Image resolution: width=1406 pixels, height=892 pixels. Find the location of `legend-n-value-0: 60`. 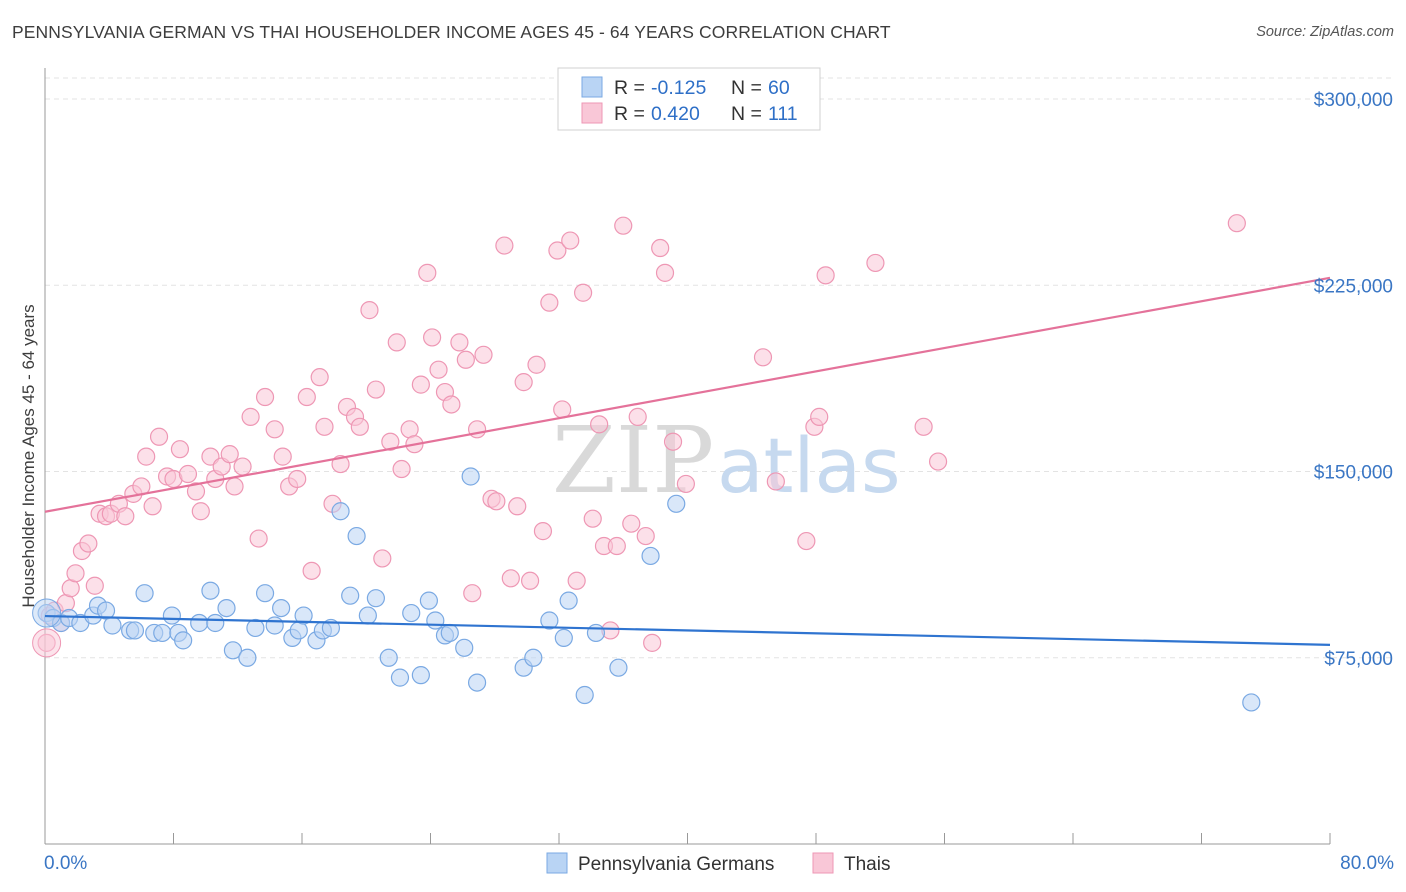

legend-n-value-0: 60 is located at coordinates (779, 88).